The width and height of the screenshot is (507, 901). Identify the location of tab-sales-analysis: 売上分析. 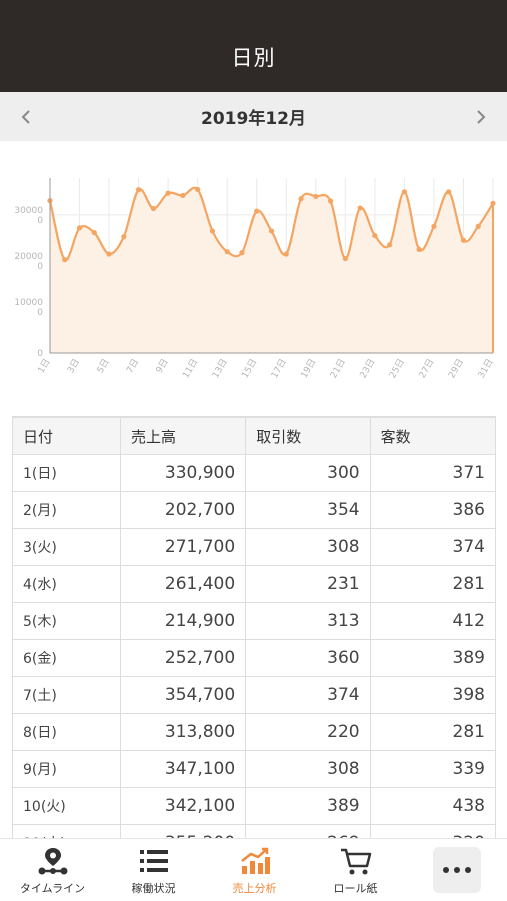
(254, 870).